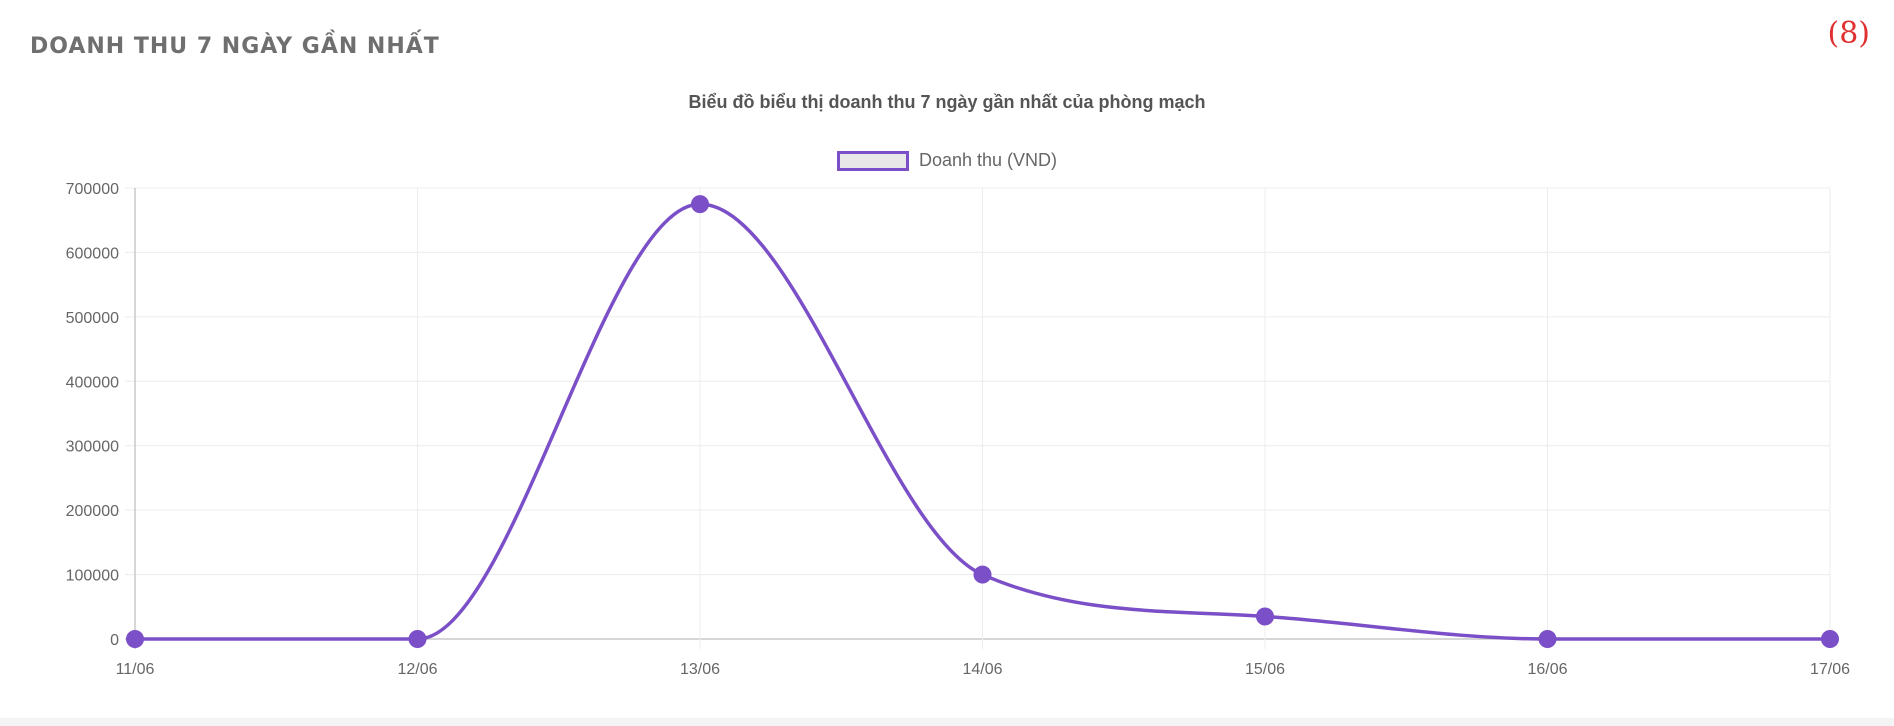 Image resolution: width=1894 pixels, height=726 pixels. Describe the element at coordinates (235, 46) in the screenshot. I see `panel-title: DOANH THU 7 NGÀY GẦN NHẤT` at that location.